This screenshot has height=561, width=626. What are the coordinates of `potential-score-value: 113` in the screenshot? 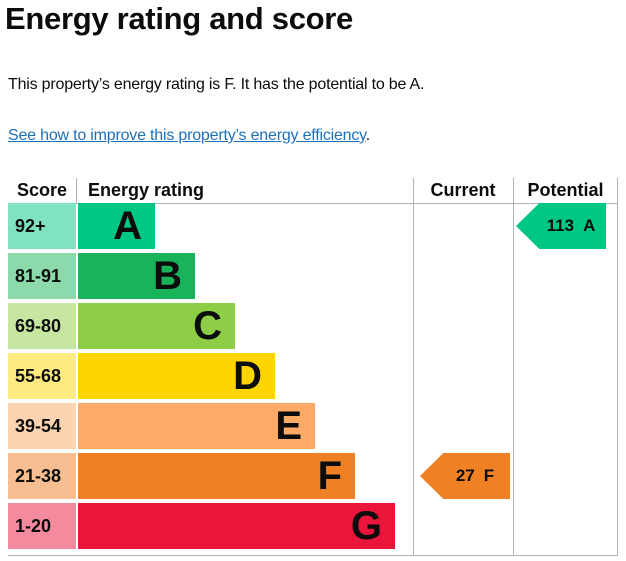 It's located at (560, 225).